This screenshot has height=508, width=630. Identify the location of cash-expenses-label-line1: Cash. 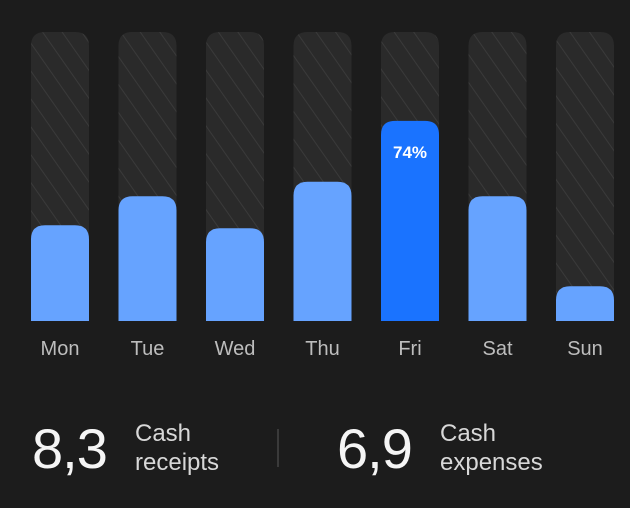
(468, 433).